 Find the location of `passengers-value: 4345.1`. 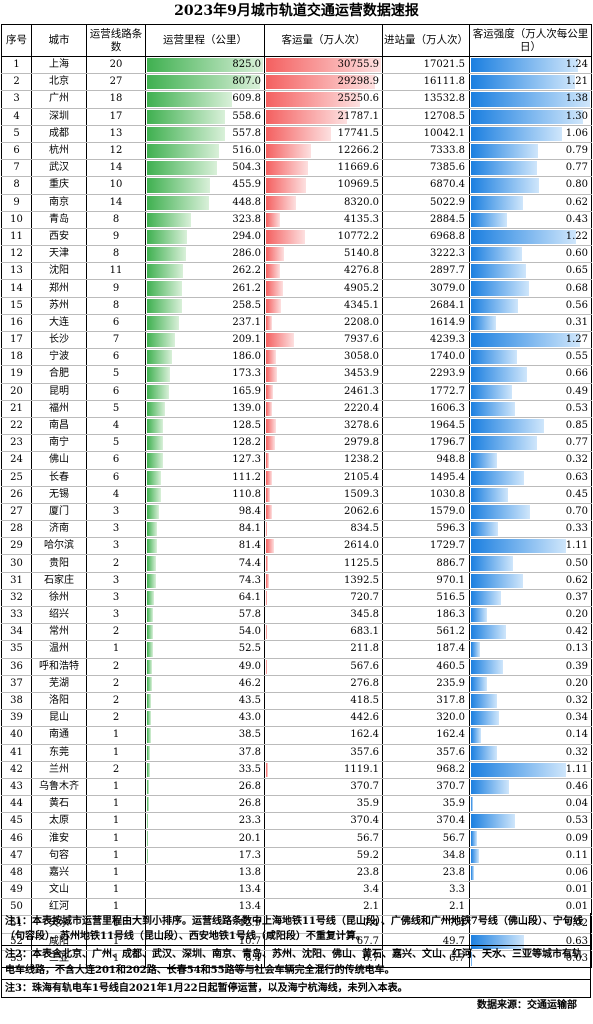

passengers-value: 4345.1 is located at coordinates (361, 305).